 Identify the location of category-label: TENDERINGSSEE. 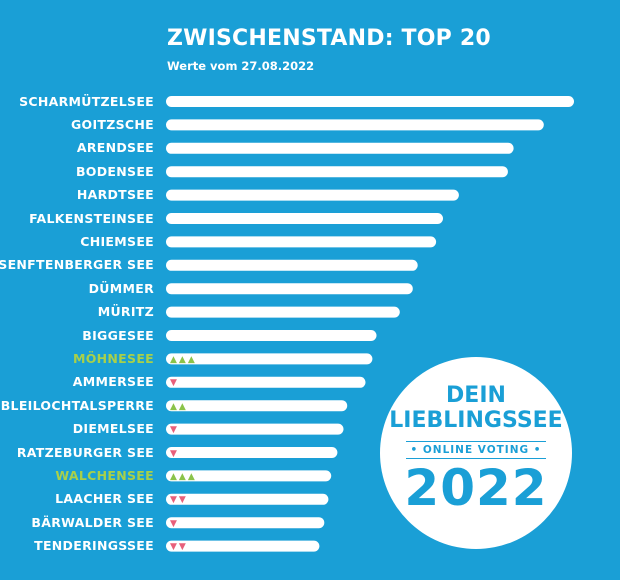
(94, 546).